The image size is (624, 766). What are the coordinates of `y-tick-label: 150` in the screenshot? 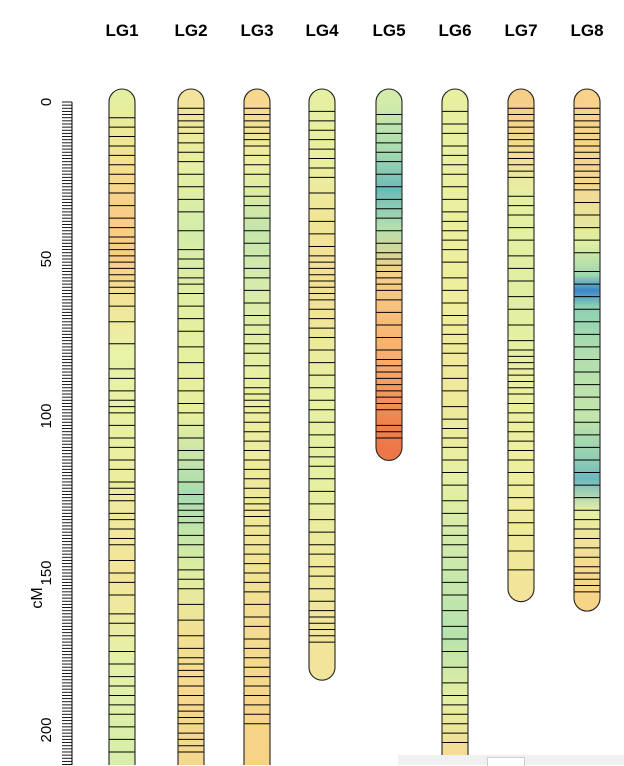 It's located at (46, 572).